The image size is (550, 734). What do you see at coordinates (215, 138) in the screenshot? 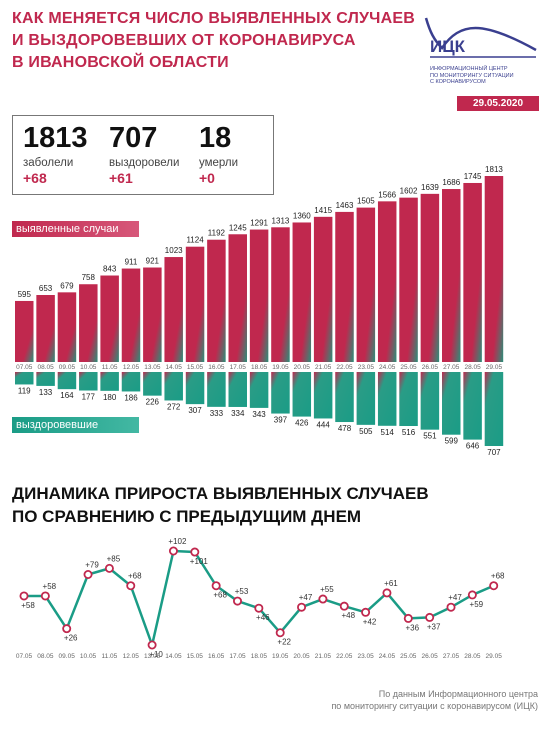
I see `kpi-died-value: 18` at bounding box center [215, 138].